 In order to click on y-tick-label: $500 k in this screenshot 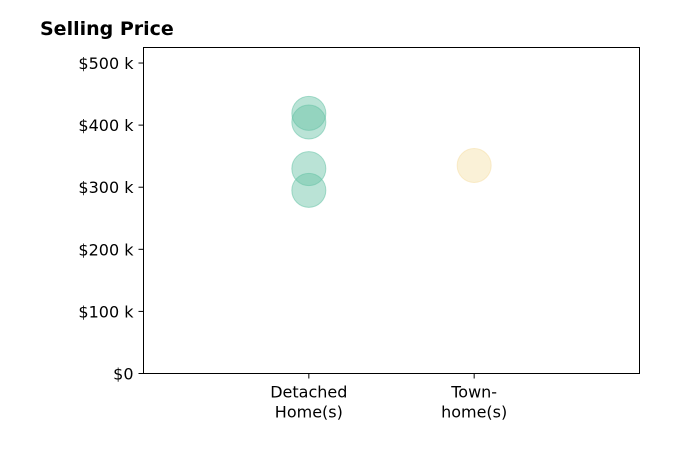, I will do `click(106, 63)`.